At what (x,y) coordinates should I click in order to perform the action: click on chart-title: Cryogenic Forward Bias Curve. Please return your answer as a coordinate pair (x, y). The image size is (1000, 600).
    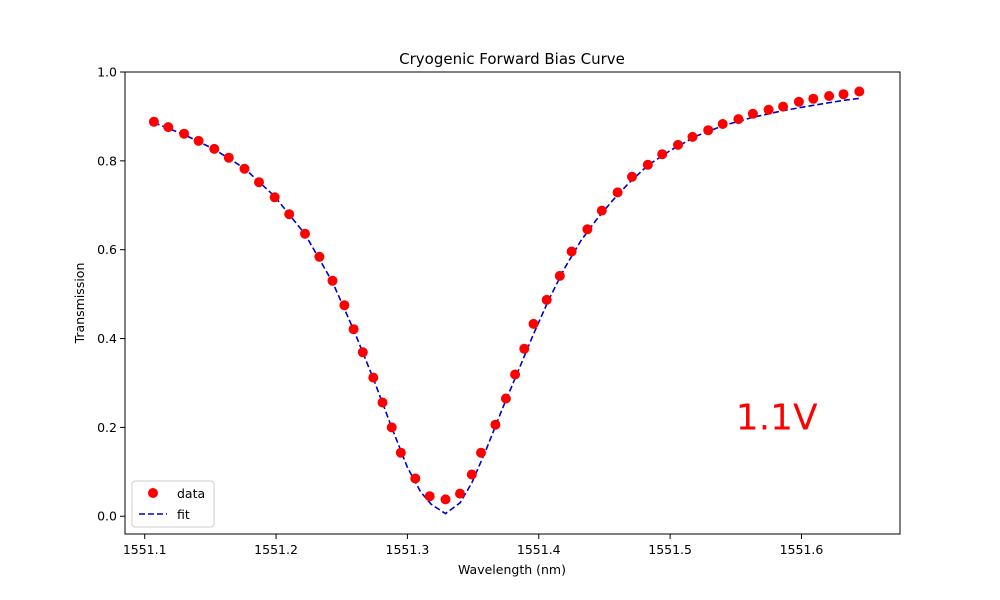
    Looking at the image, I should click on (512, 59).